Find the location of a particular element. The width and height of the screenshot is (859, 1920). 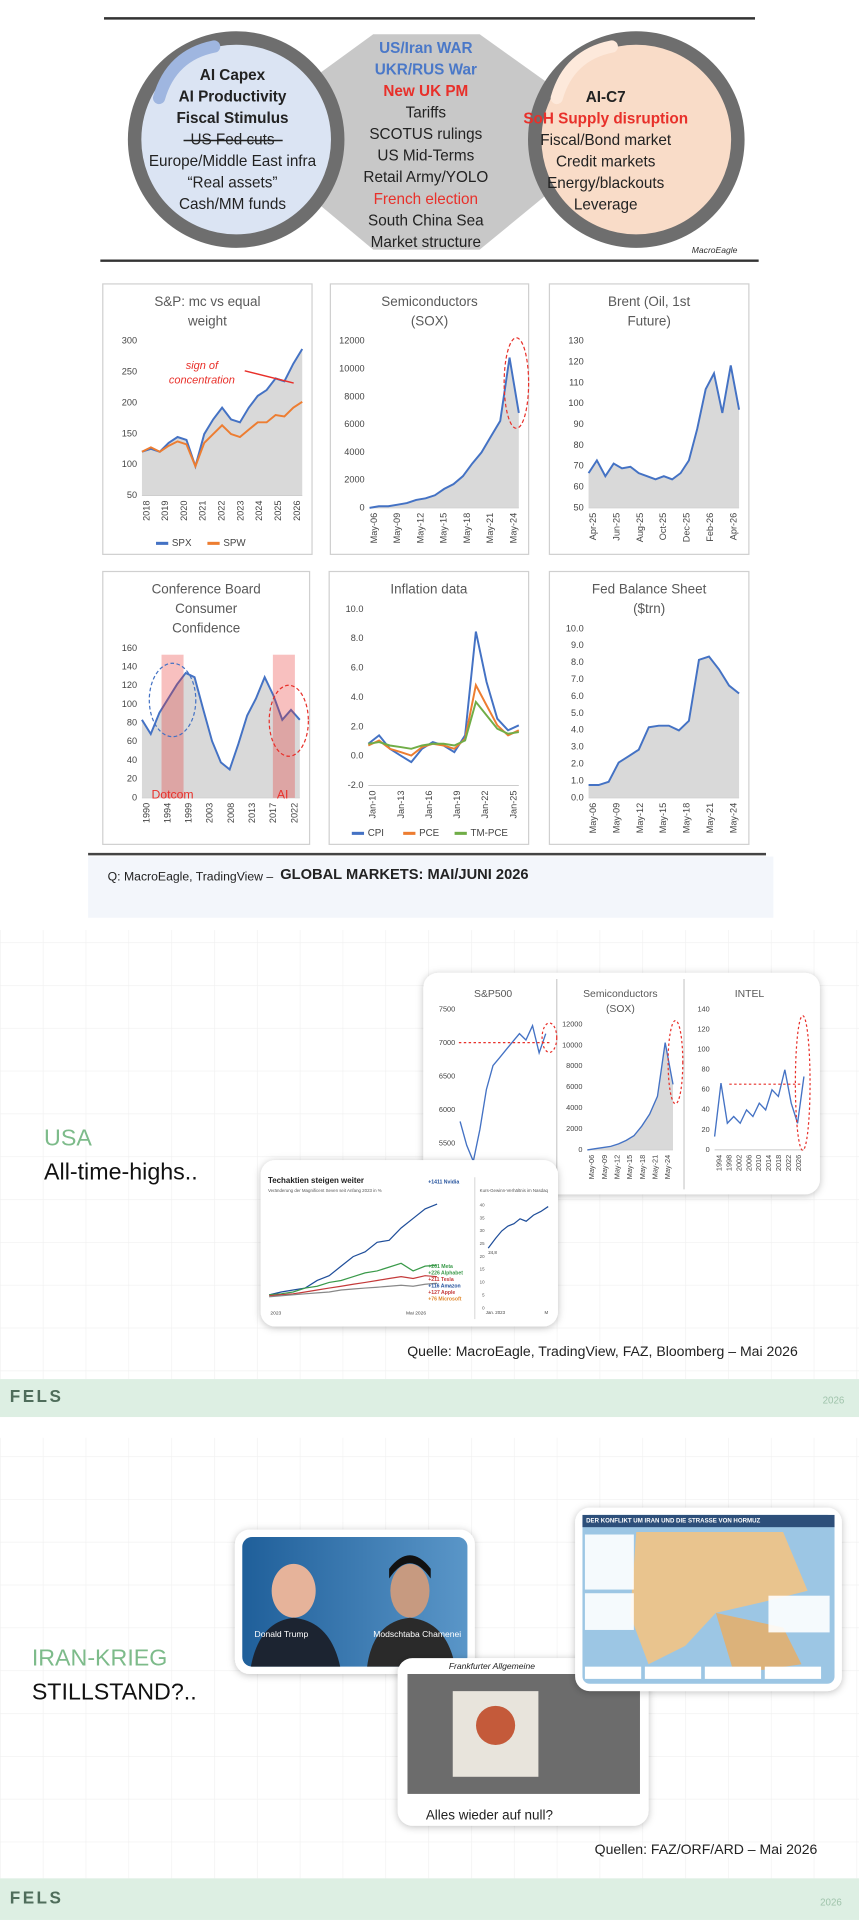

x-tick-label: 1999 is located at coordinates (189, 813).